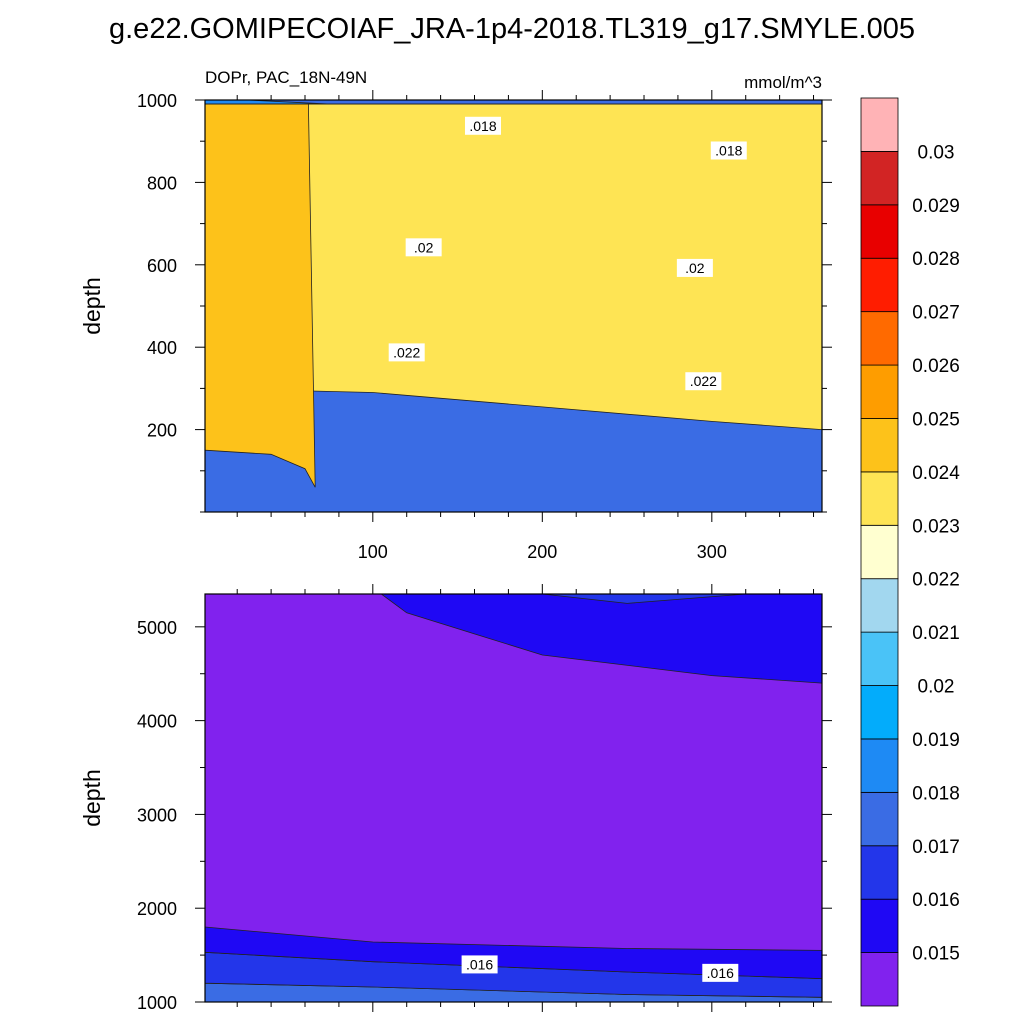 The width and height of the screenshot is (1024, 1024). Describe the element at coordinates (157, 909) in the screenshot. I see `y-tick-label: 2000` at that location.